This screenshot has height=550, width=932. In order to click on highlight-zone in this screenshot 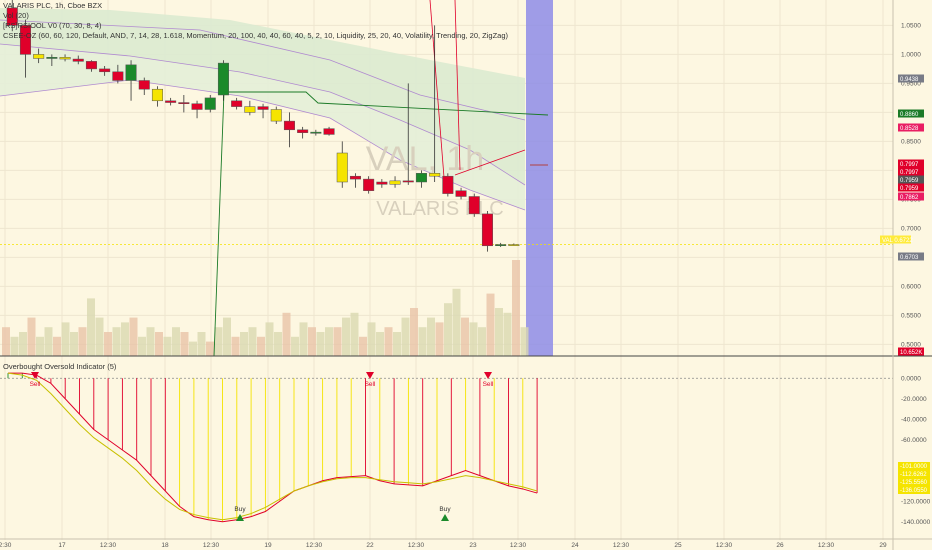, I will do `click(539, 178)`.